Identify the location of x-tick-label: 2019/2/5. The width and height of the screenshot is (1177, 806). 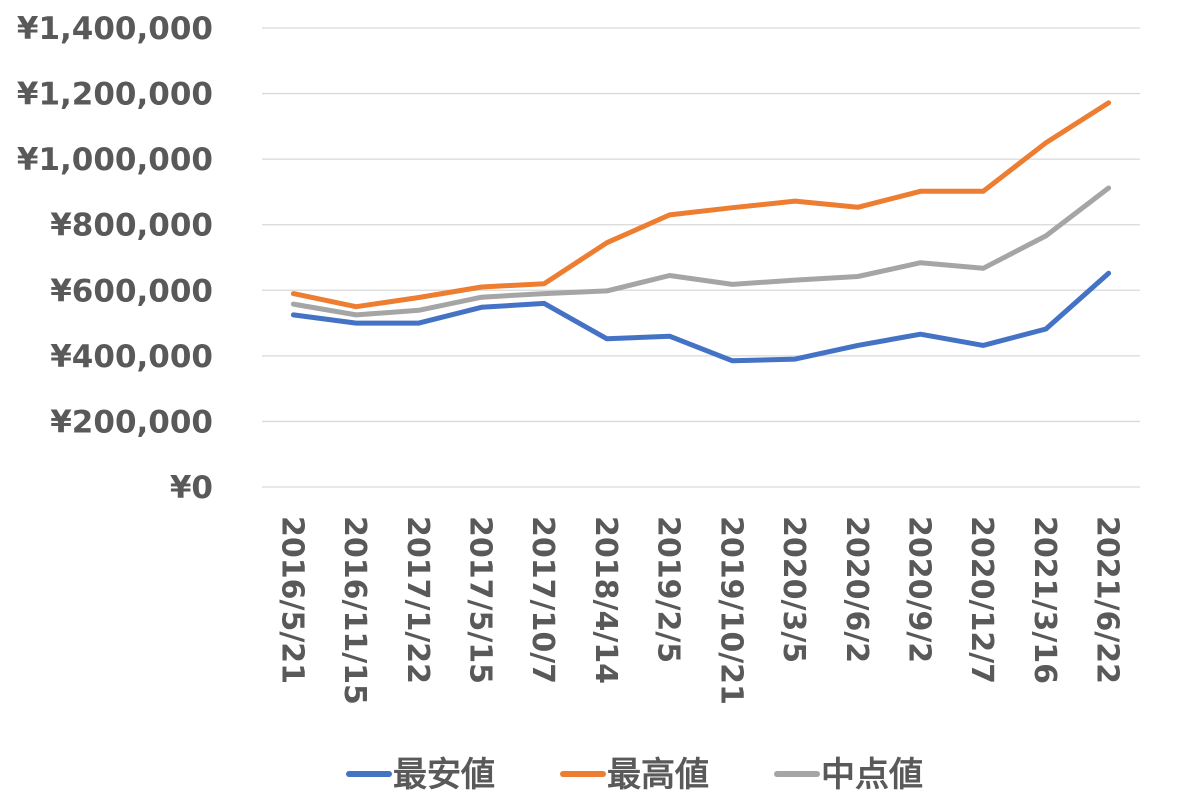
(668, 589).